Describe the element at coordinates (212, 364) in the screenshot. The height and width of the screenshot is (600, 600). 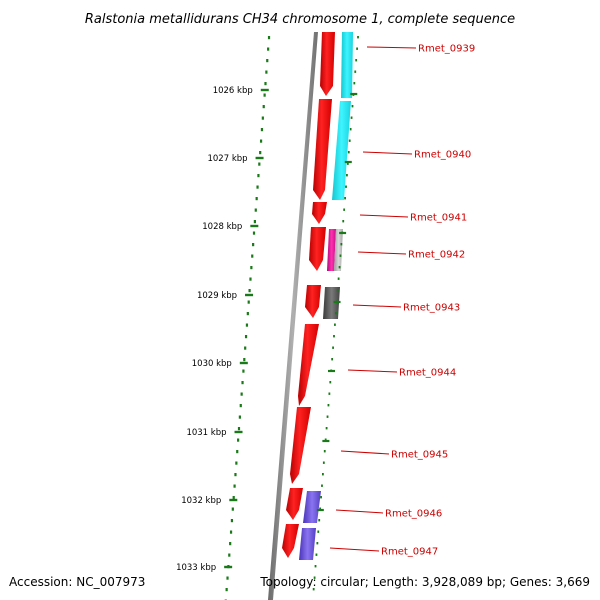
I see `kbp-tick-label: 1030 kbp` at that location.